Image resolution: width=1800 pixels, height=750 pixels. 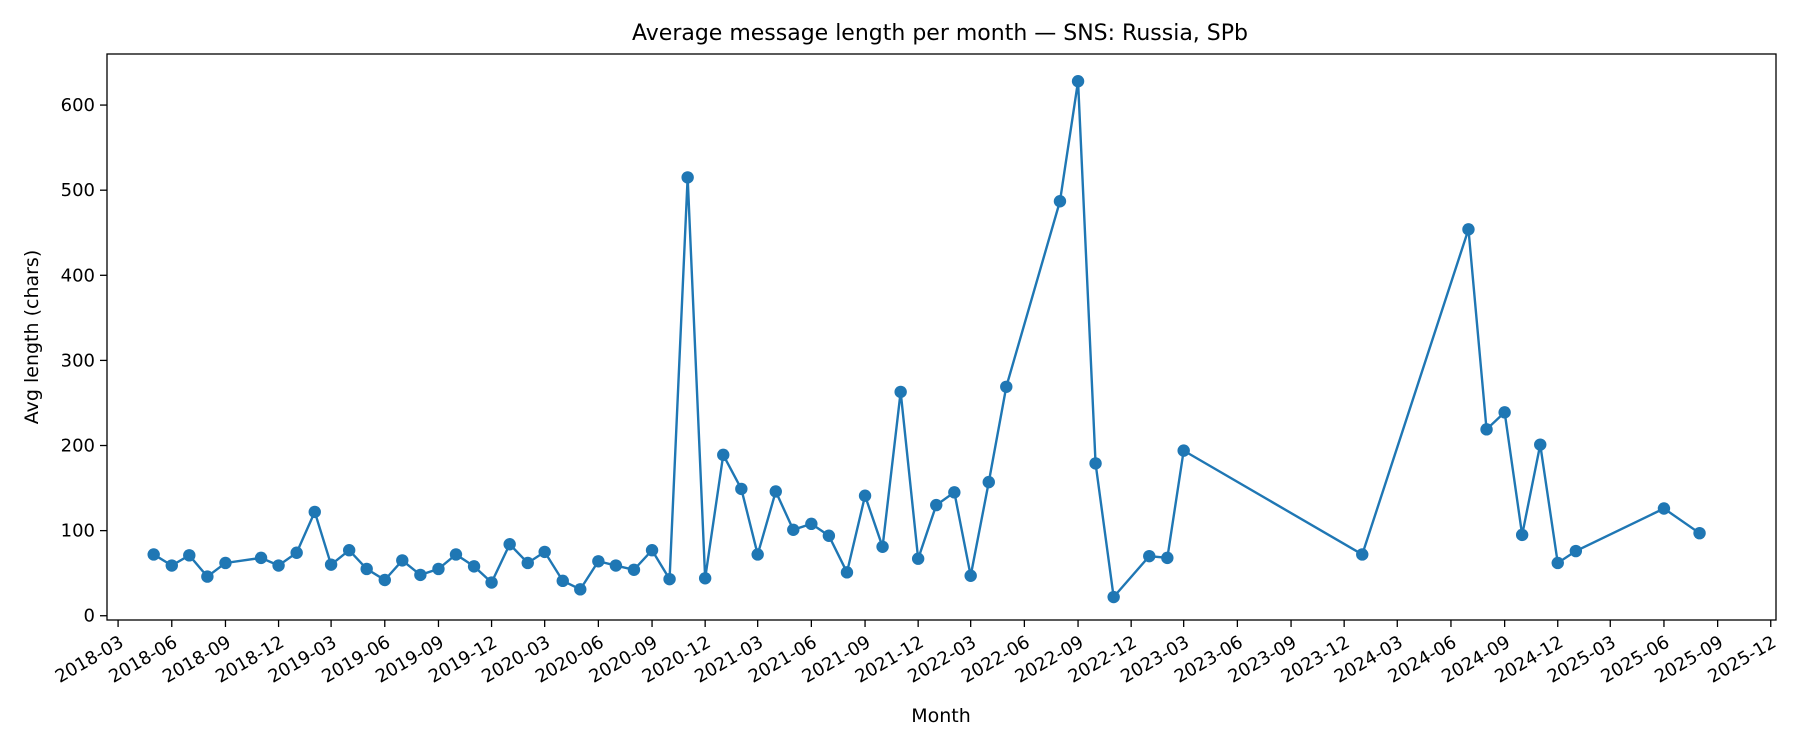 I want to click on y-tick-label: 100, so click(x=78, y=531).